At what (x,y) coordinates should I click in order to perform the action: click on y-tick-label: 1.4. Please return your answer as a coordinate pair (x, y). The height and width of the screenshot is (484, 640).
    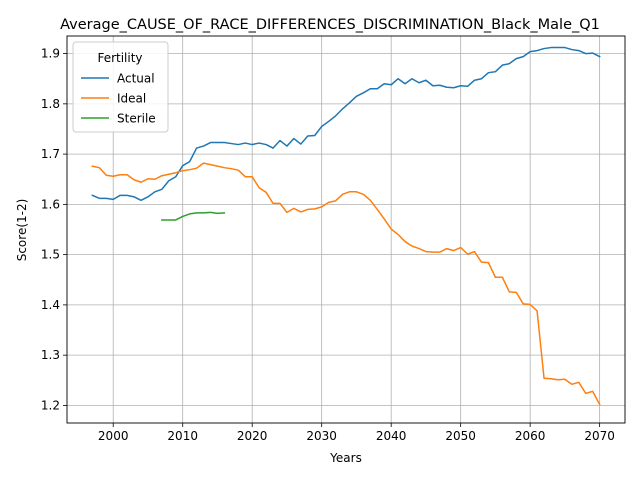
    Looking at the image, I should click on (50, 305).